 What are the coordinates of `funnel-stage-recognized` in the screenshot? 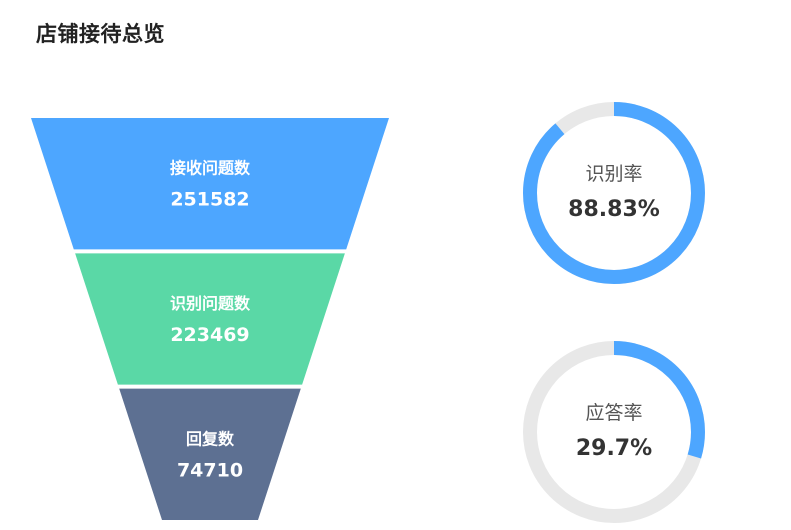 It's located at (210, 319).